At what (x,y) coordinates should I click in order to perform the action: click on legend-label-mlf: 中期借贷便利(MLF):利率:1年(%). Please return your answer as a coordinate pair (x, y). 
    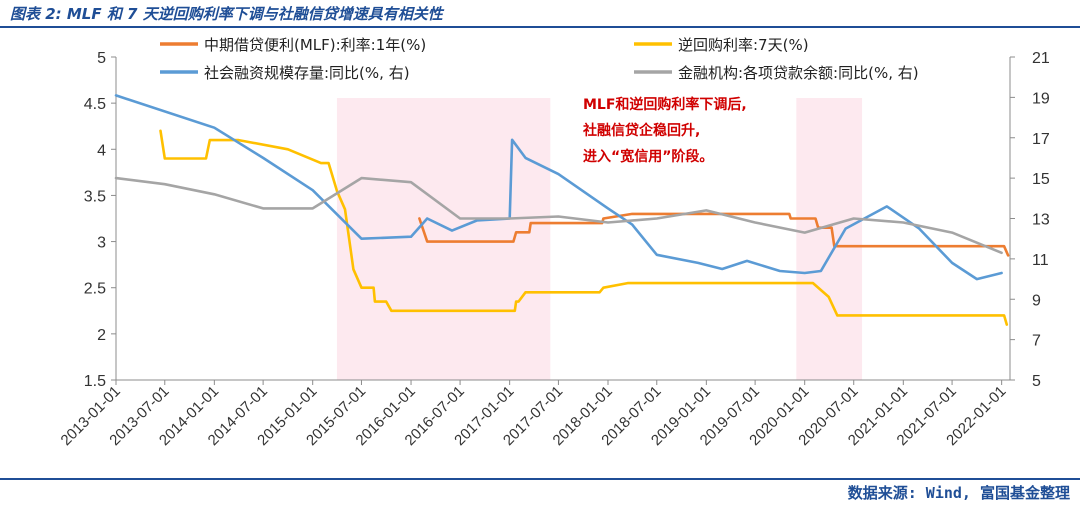
    Looking at the image, I should click on (315, 45).